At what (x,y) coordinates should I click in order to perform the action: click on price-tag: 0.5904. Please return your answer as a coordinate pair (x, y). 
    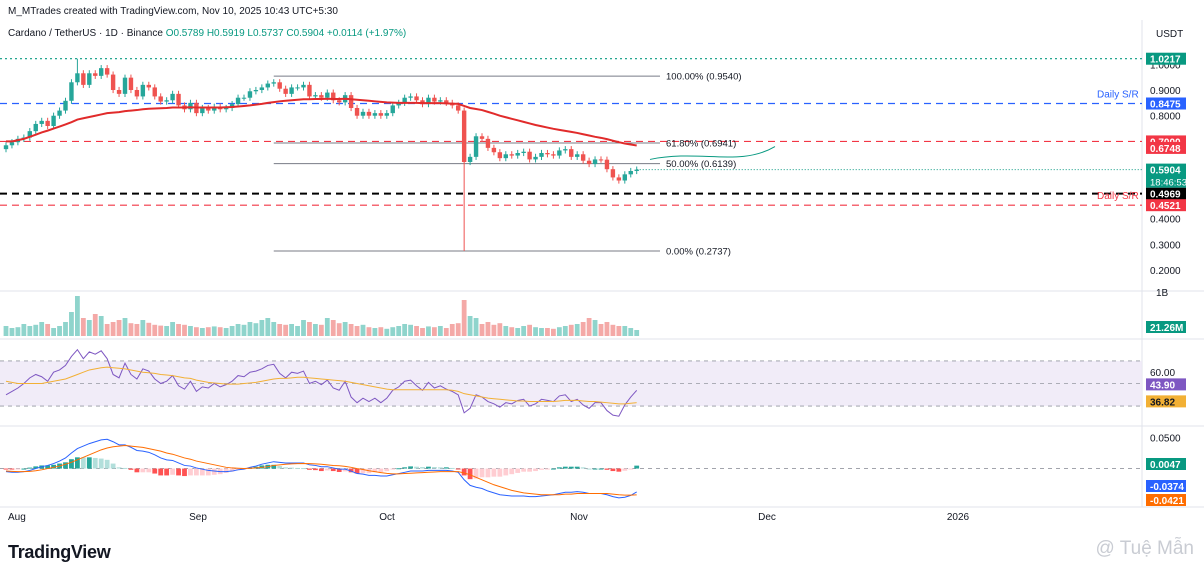
    Looking at the image, I should click on (1165, 171).